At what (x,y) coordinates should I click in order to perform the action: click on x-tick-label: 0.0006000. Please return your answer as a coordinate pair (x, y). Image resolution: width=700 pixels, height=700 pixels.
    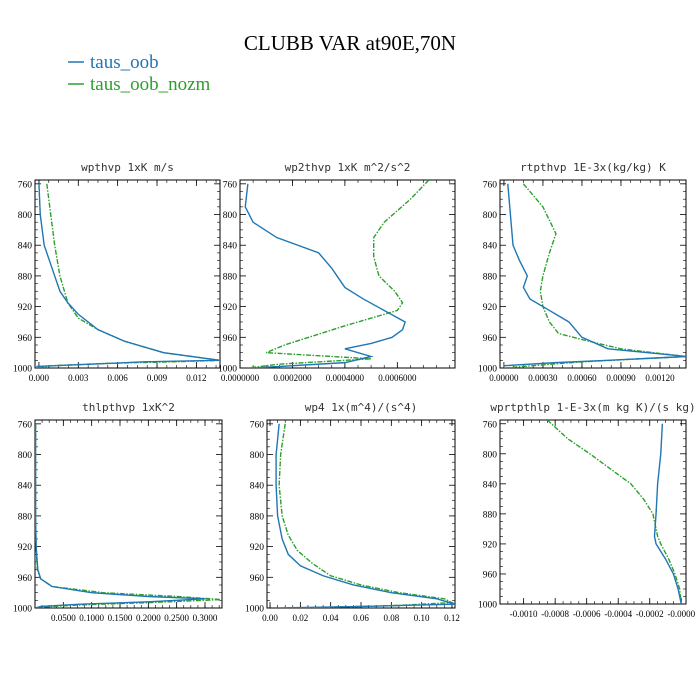
    Looking at the image, I should click on (397, 378).